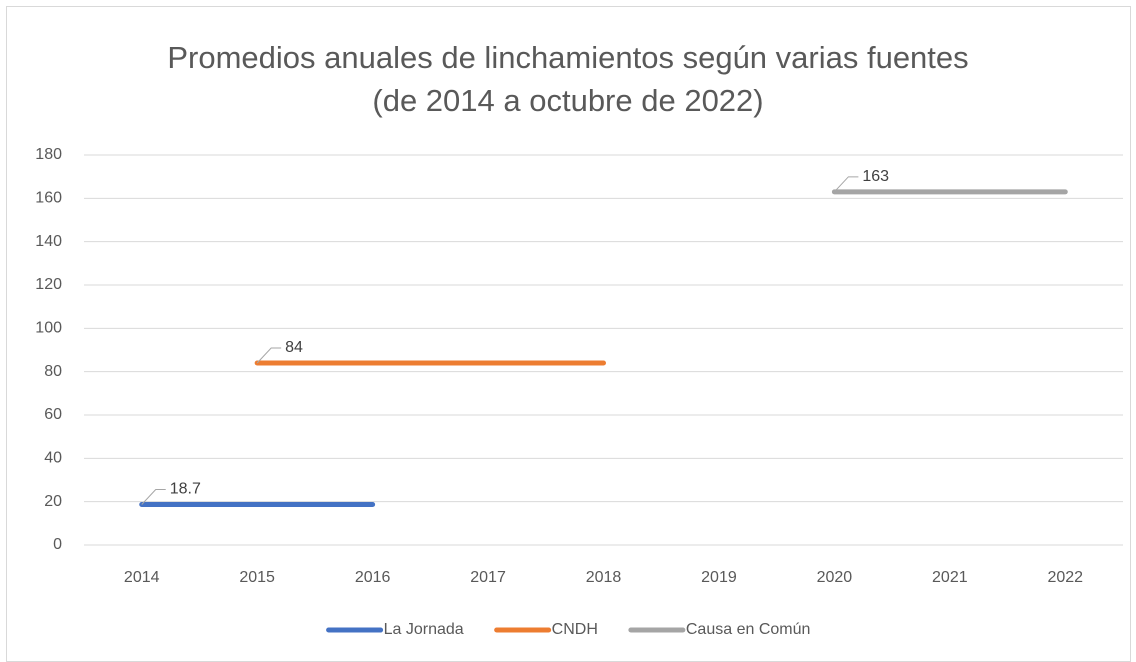 This screenshot has width=1136, height=662. I want to click on legend-label: La Jornada, so click(424, 629).